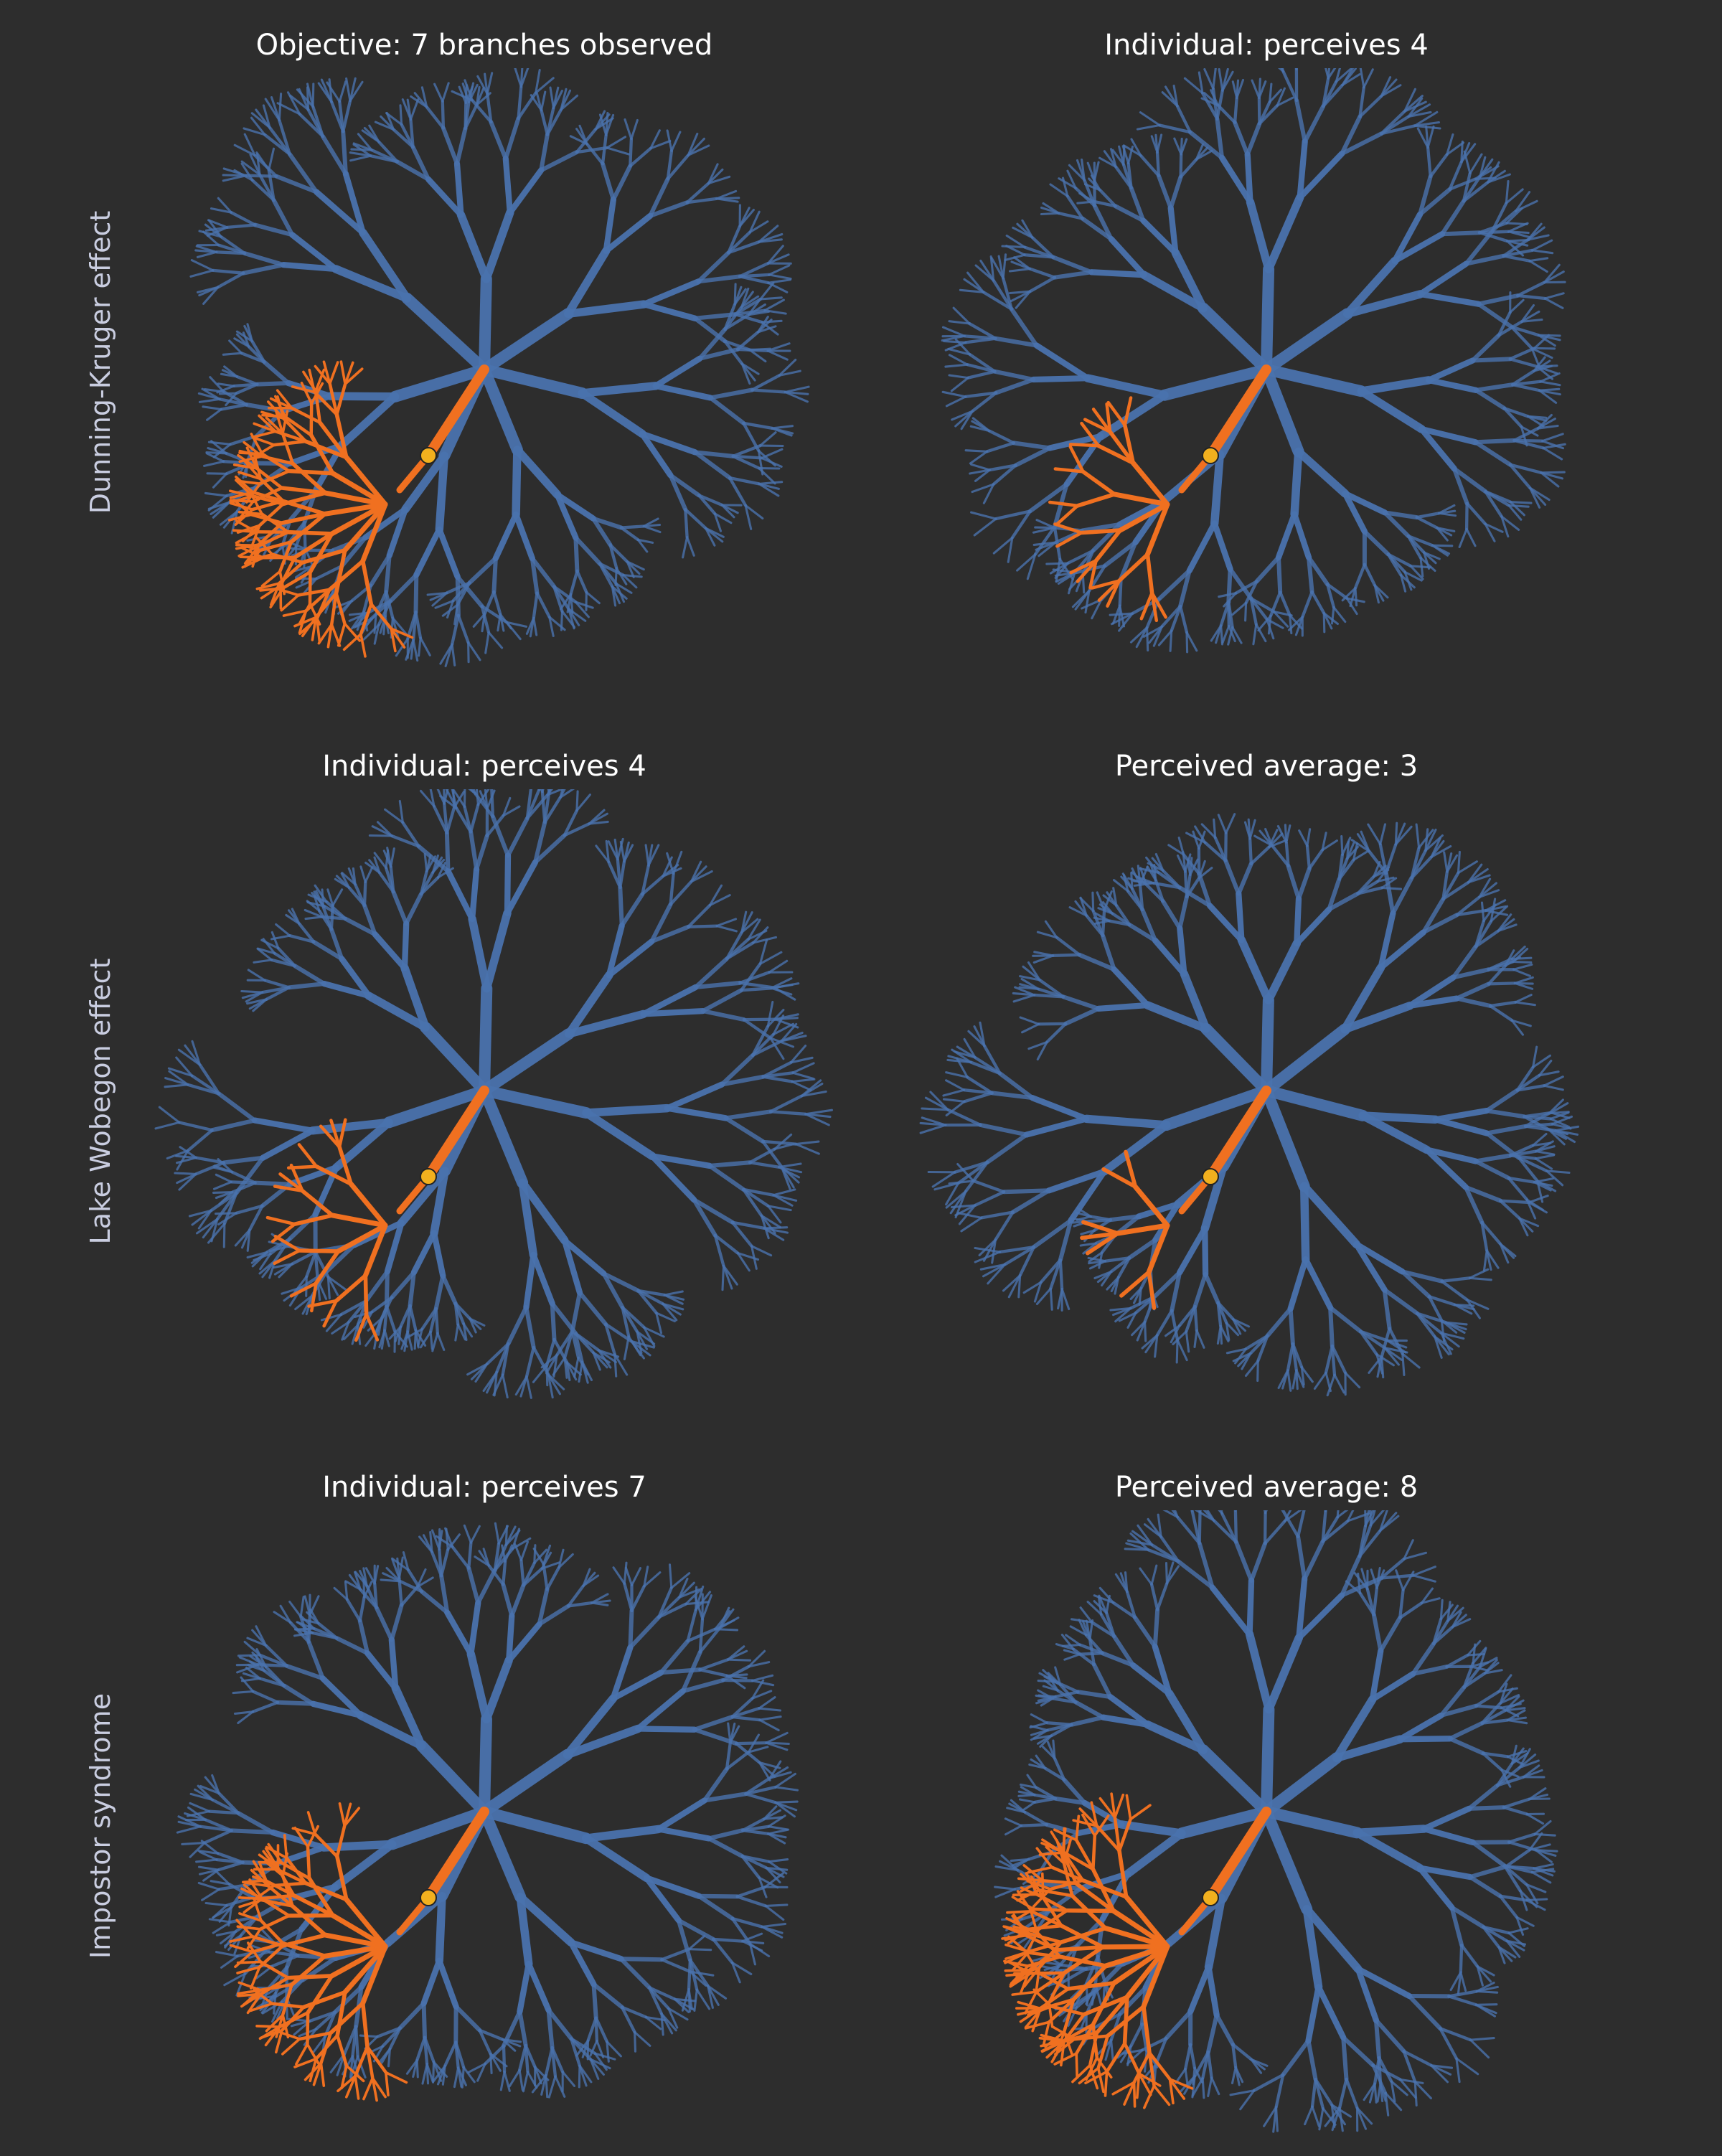 The width and height of the screenshot is (1722, 2156). Describe the element at coordinates (101, 1826) in the screenshot. I see `row-label-impostor: Impostor syndrome` at that location.